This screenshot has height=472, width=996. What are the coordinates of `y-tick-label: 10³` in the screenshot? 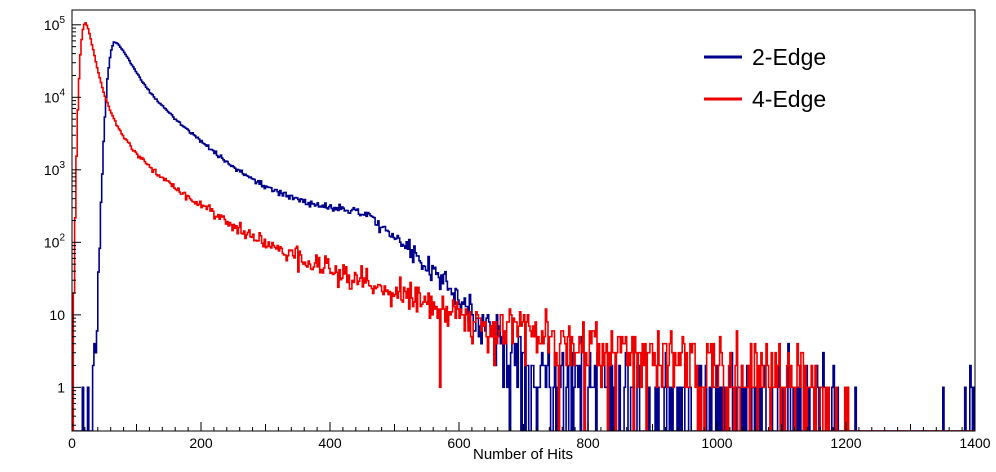 It's located at (55, 169).